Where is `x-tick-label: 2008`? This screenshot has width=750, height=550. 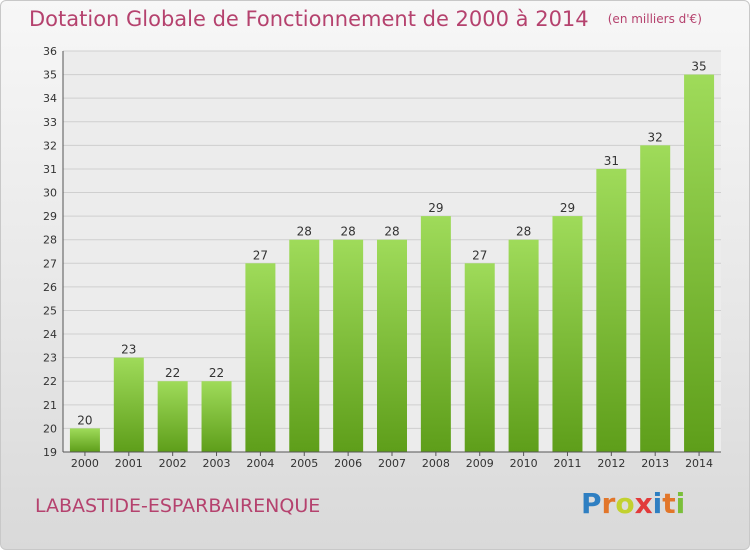 x-tick-label: 2008 is located at coordinates (436, 463).